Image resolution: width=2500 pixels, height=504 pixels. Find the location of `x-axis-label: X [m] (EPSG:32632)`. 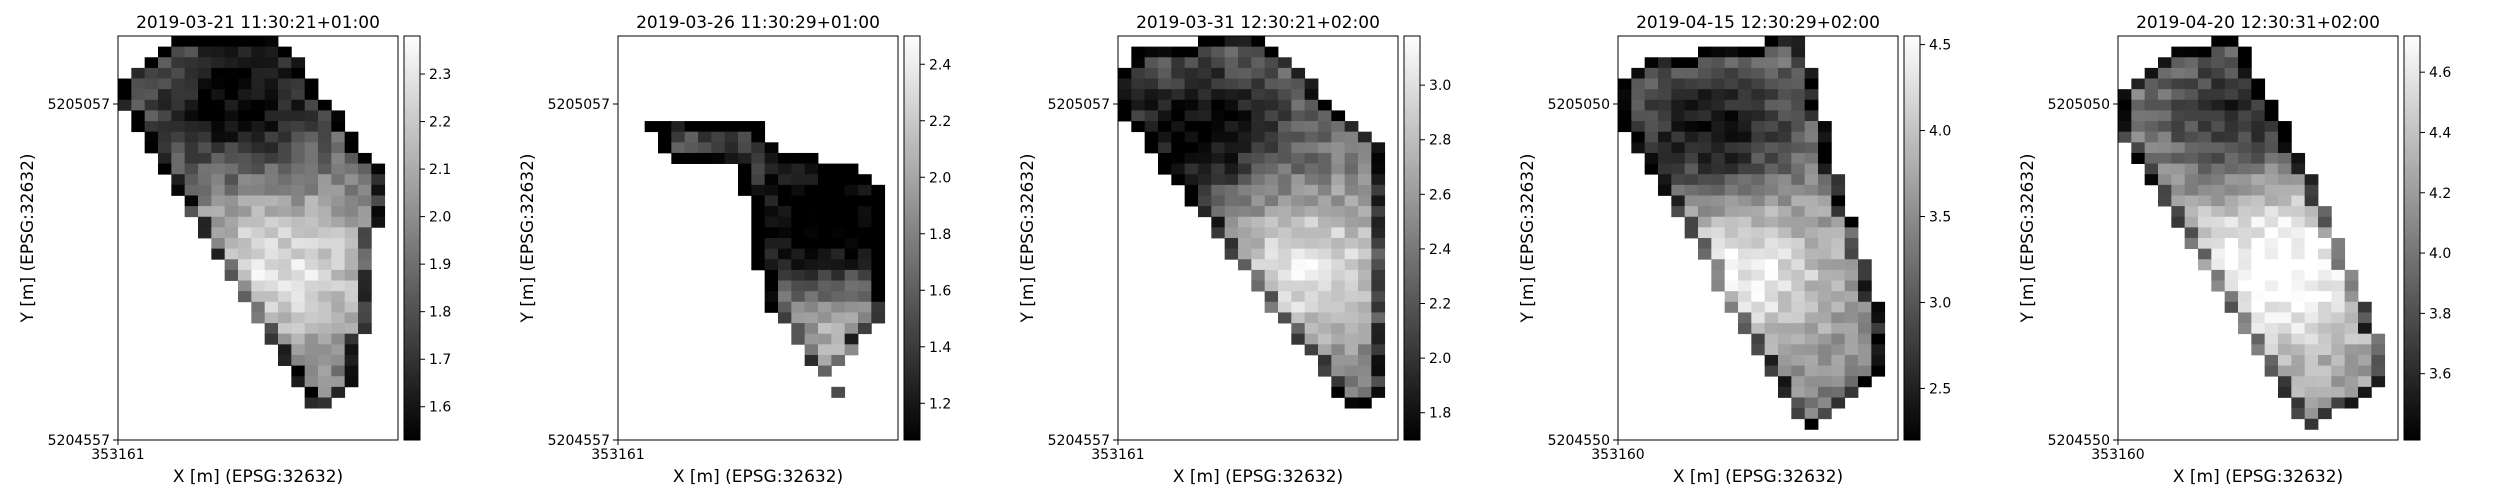

x-axis-label: X [m] (EPSG:32632) is located at coordinates (2258, 477).